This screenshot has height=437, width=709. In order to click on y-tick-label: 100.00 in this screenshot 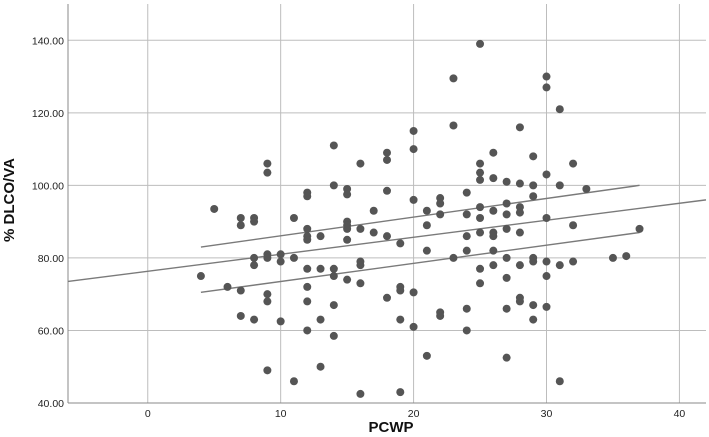, I will do `click(48, 186)`.